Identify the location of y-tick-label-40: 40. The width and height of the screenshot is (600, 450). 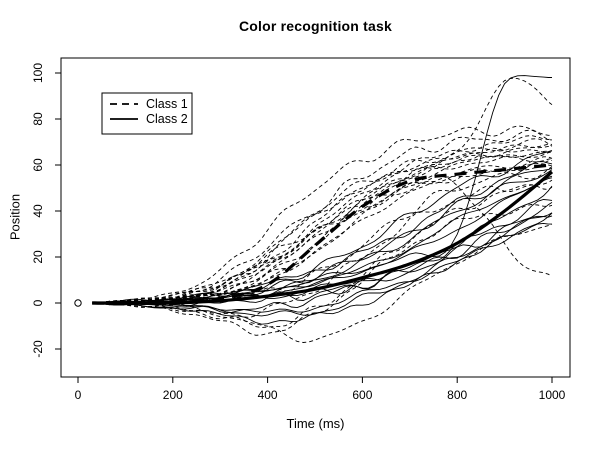
(38, 211).